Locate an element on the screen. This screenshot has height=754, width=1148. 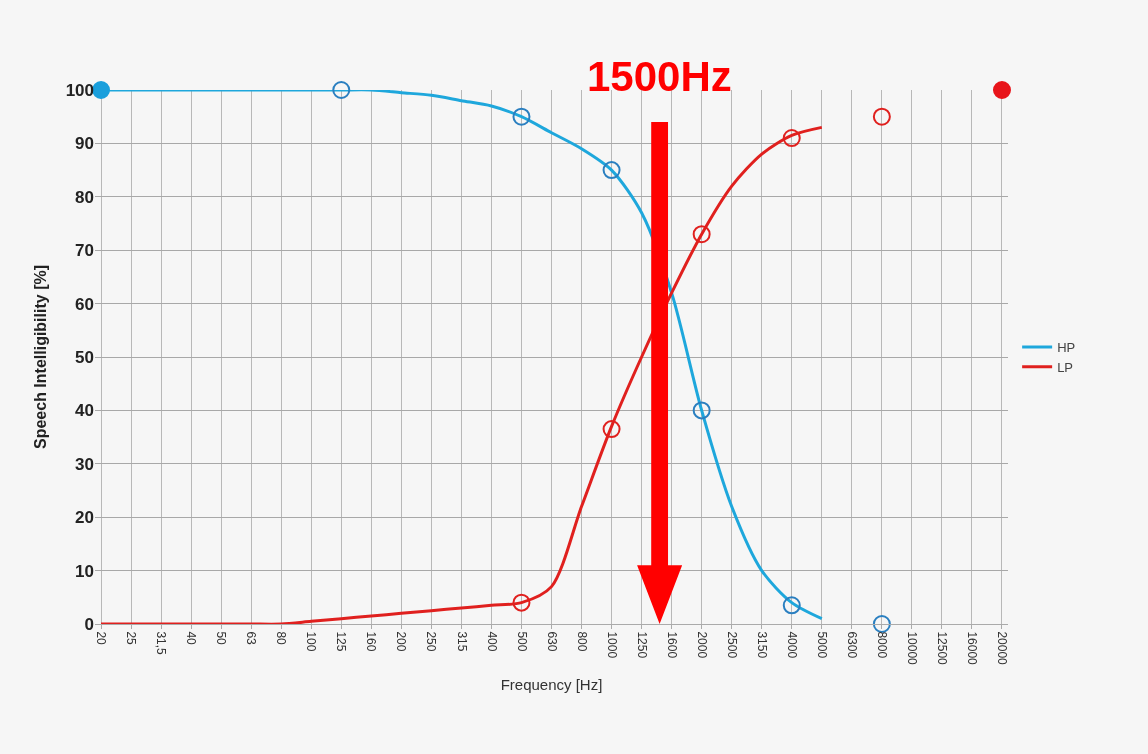
x-axis-title: Frequency [Hz] is located at coordinates (551, 685).